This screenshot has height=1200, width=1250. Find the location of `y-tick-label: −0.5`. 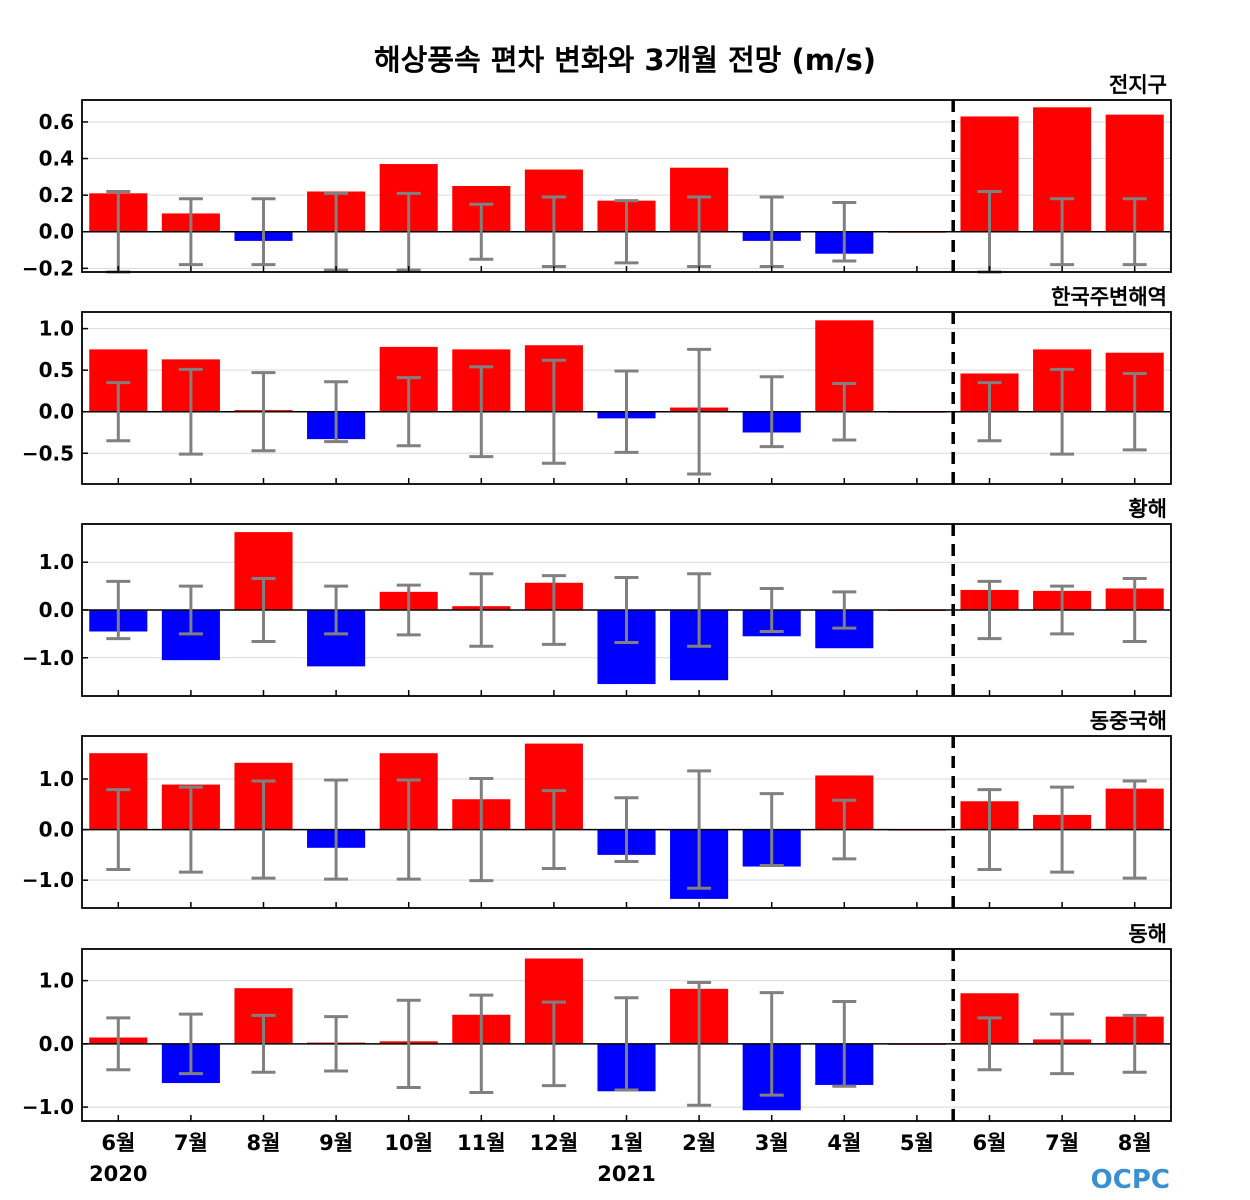

y-tick-label: −0.5 is located at coordinates (48, 453).